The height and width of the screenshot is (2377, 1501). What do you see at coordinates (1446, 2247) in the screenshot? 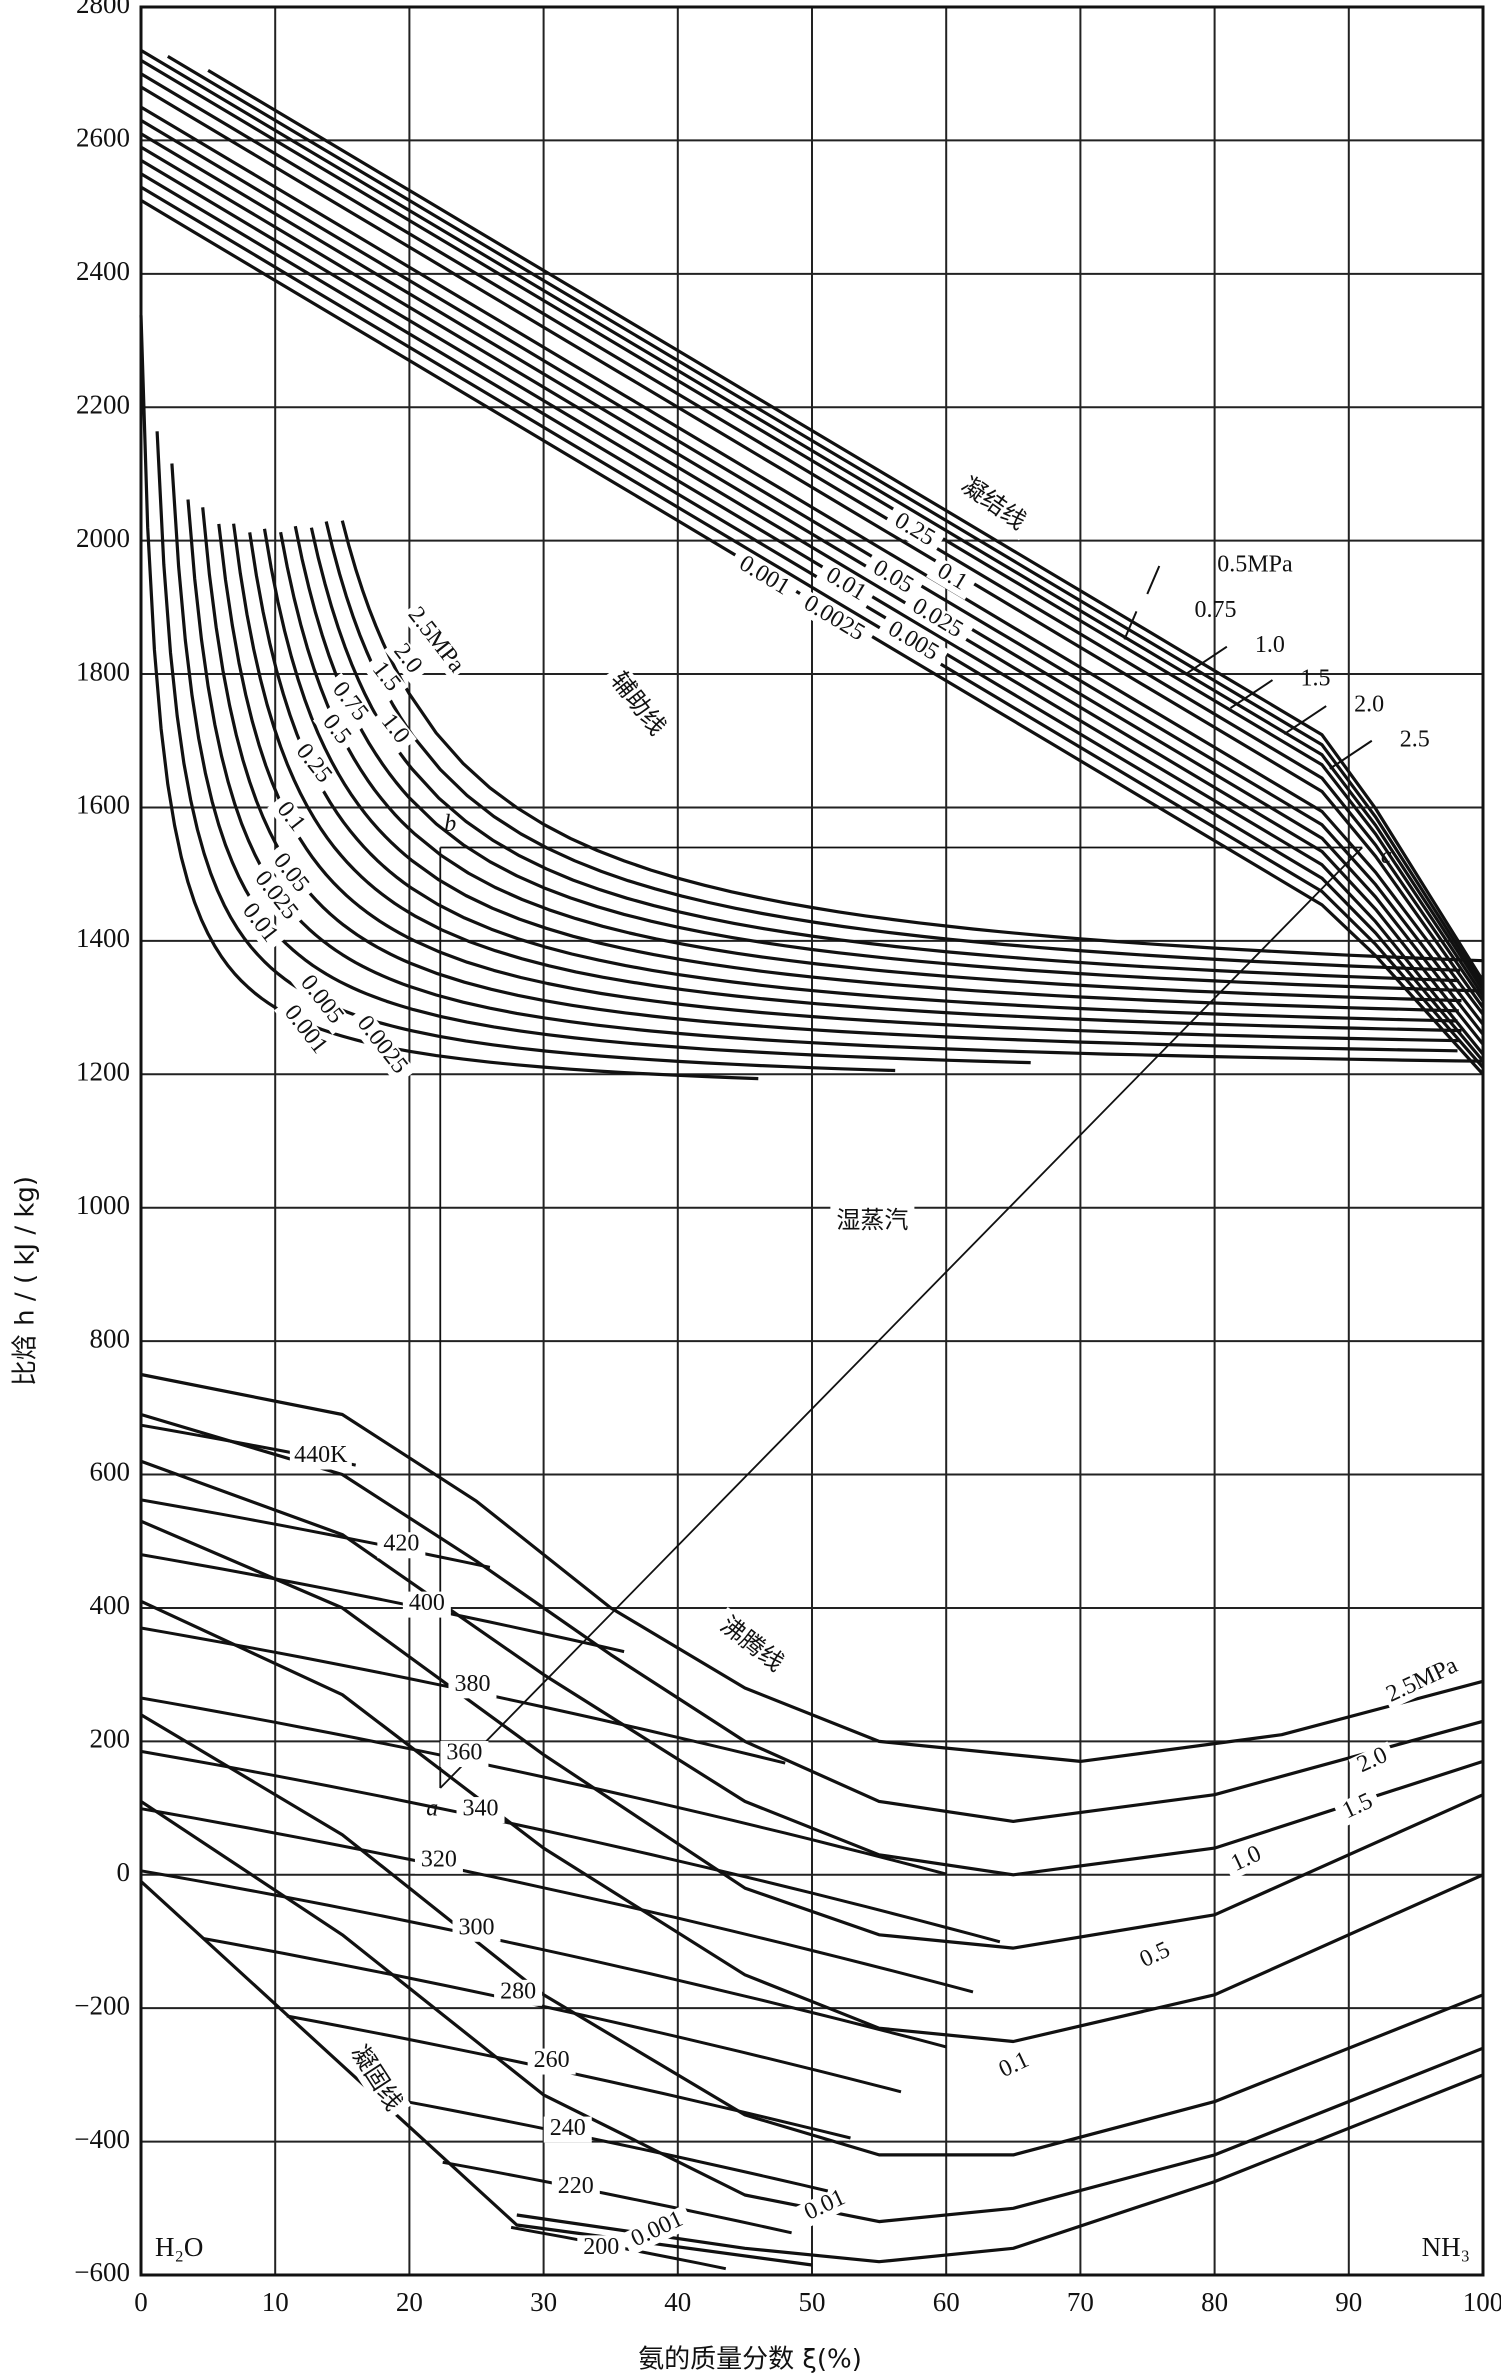
I see `corner-label-nh3: NH₃` at bounding box center [1446, 2247].